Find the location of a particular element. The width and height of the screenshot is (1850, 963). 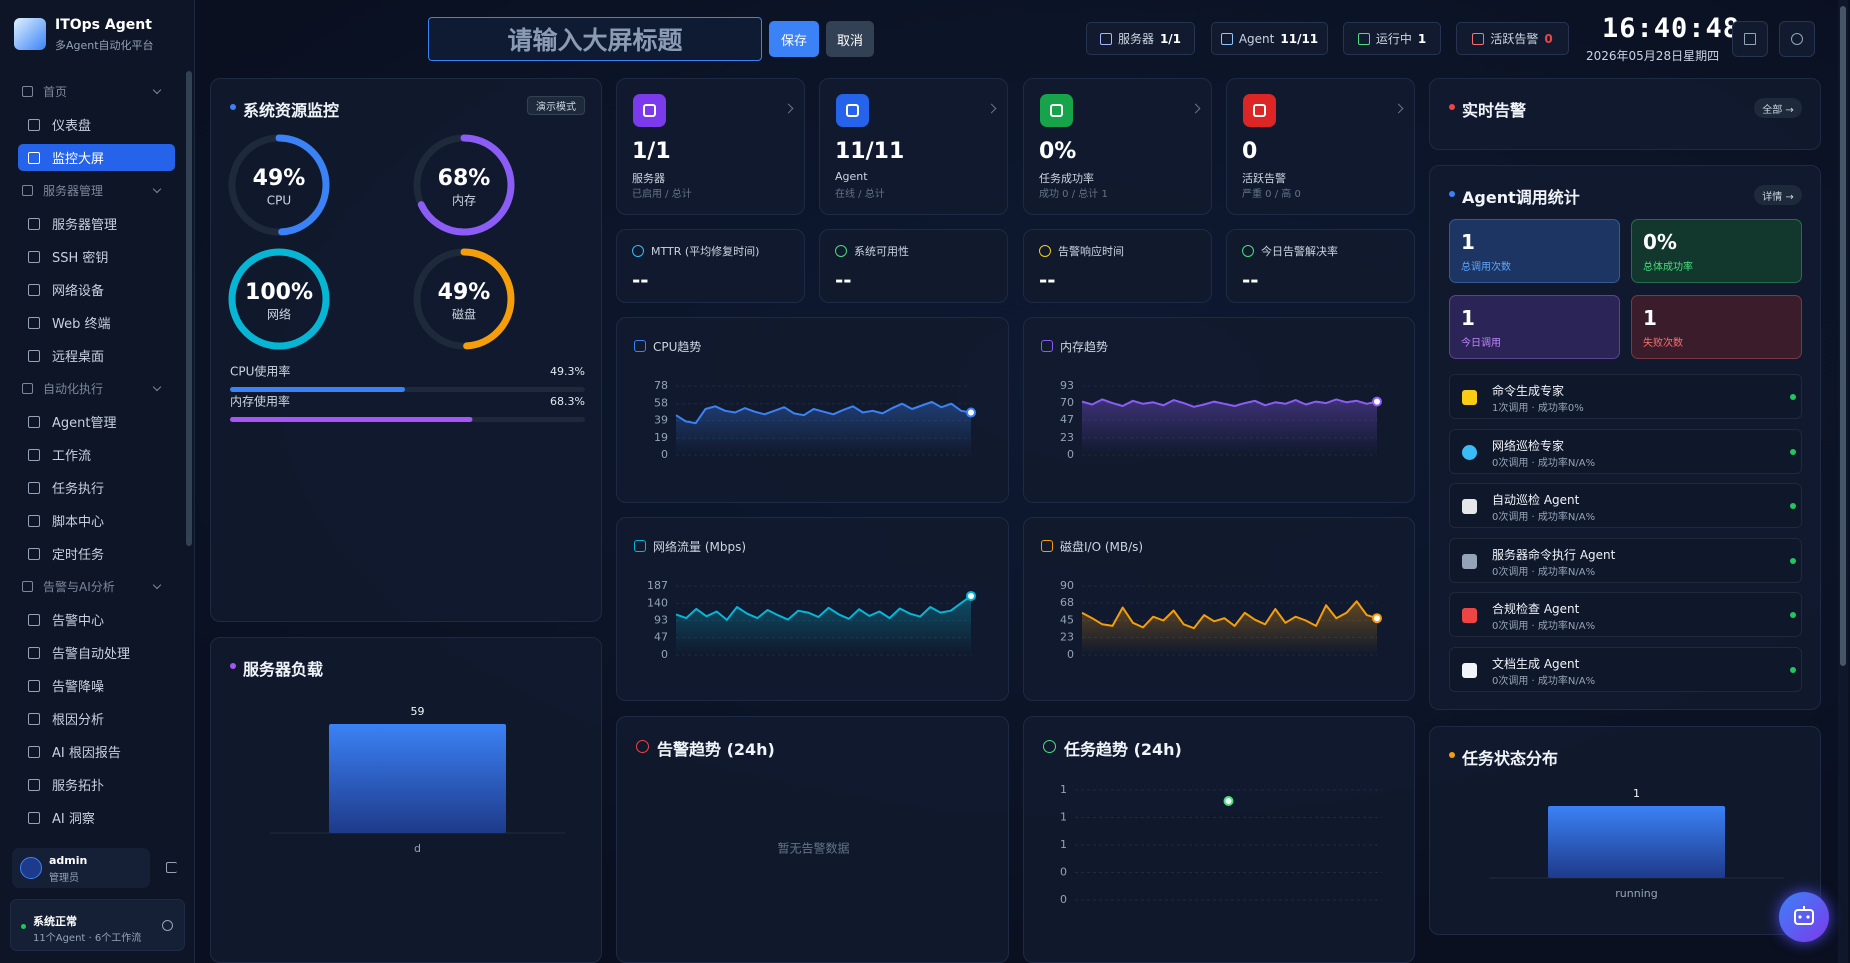

menu-item: 监控大屏 is located at coordinates (93, 157).